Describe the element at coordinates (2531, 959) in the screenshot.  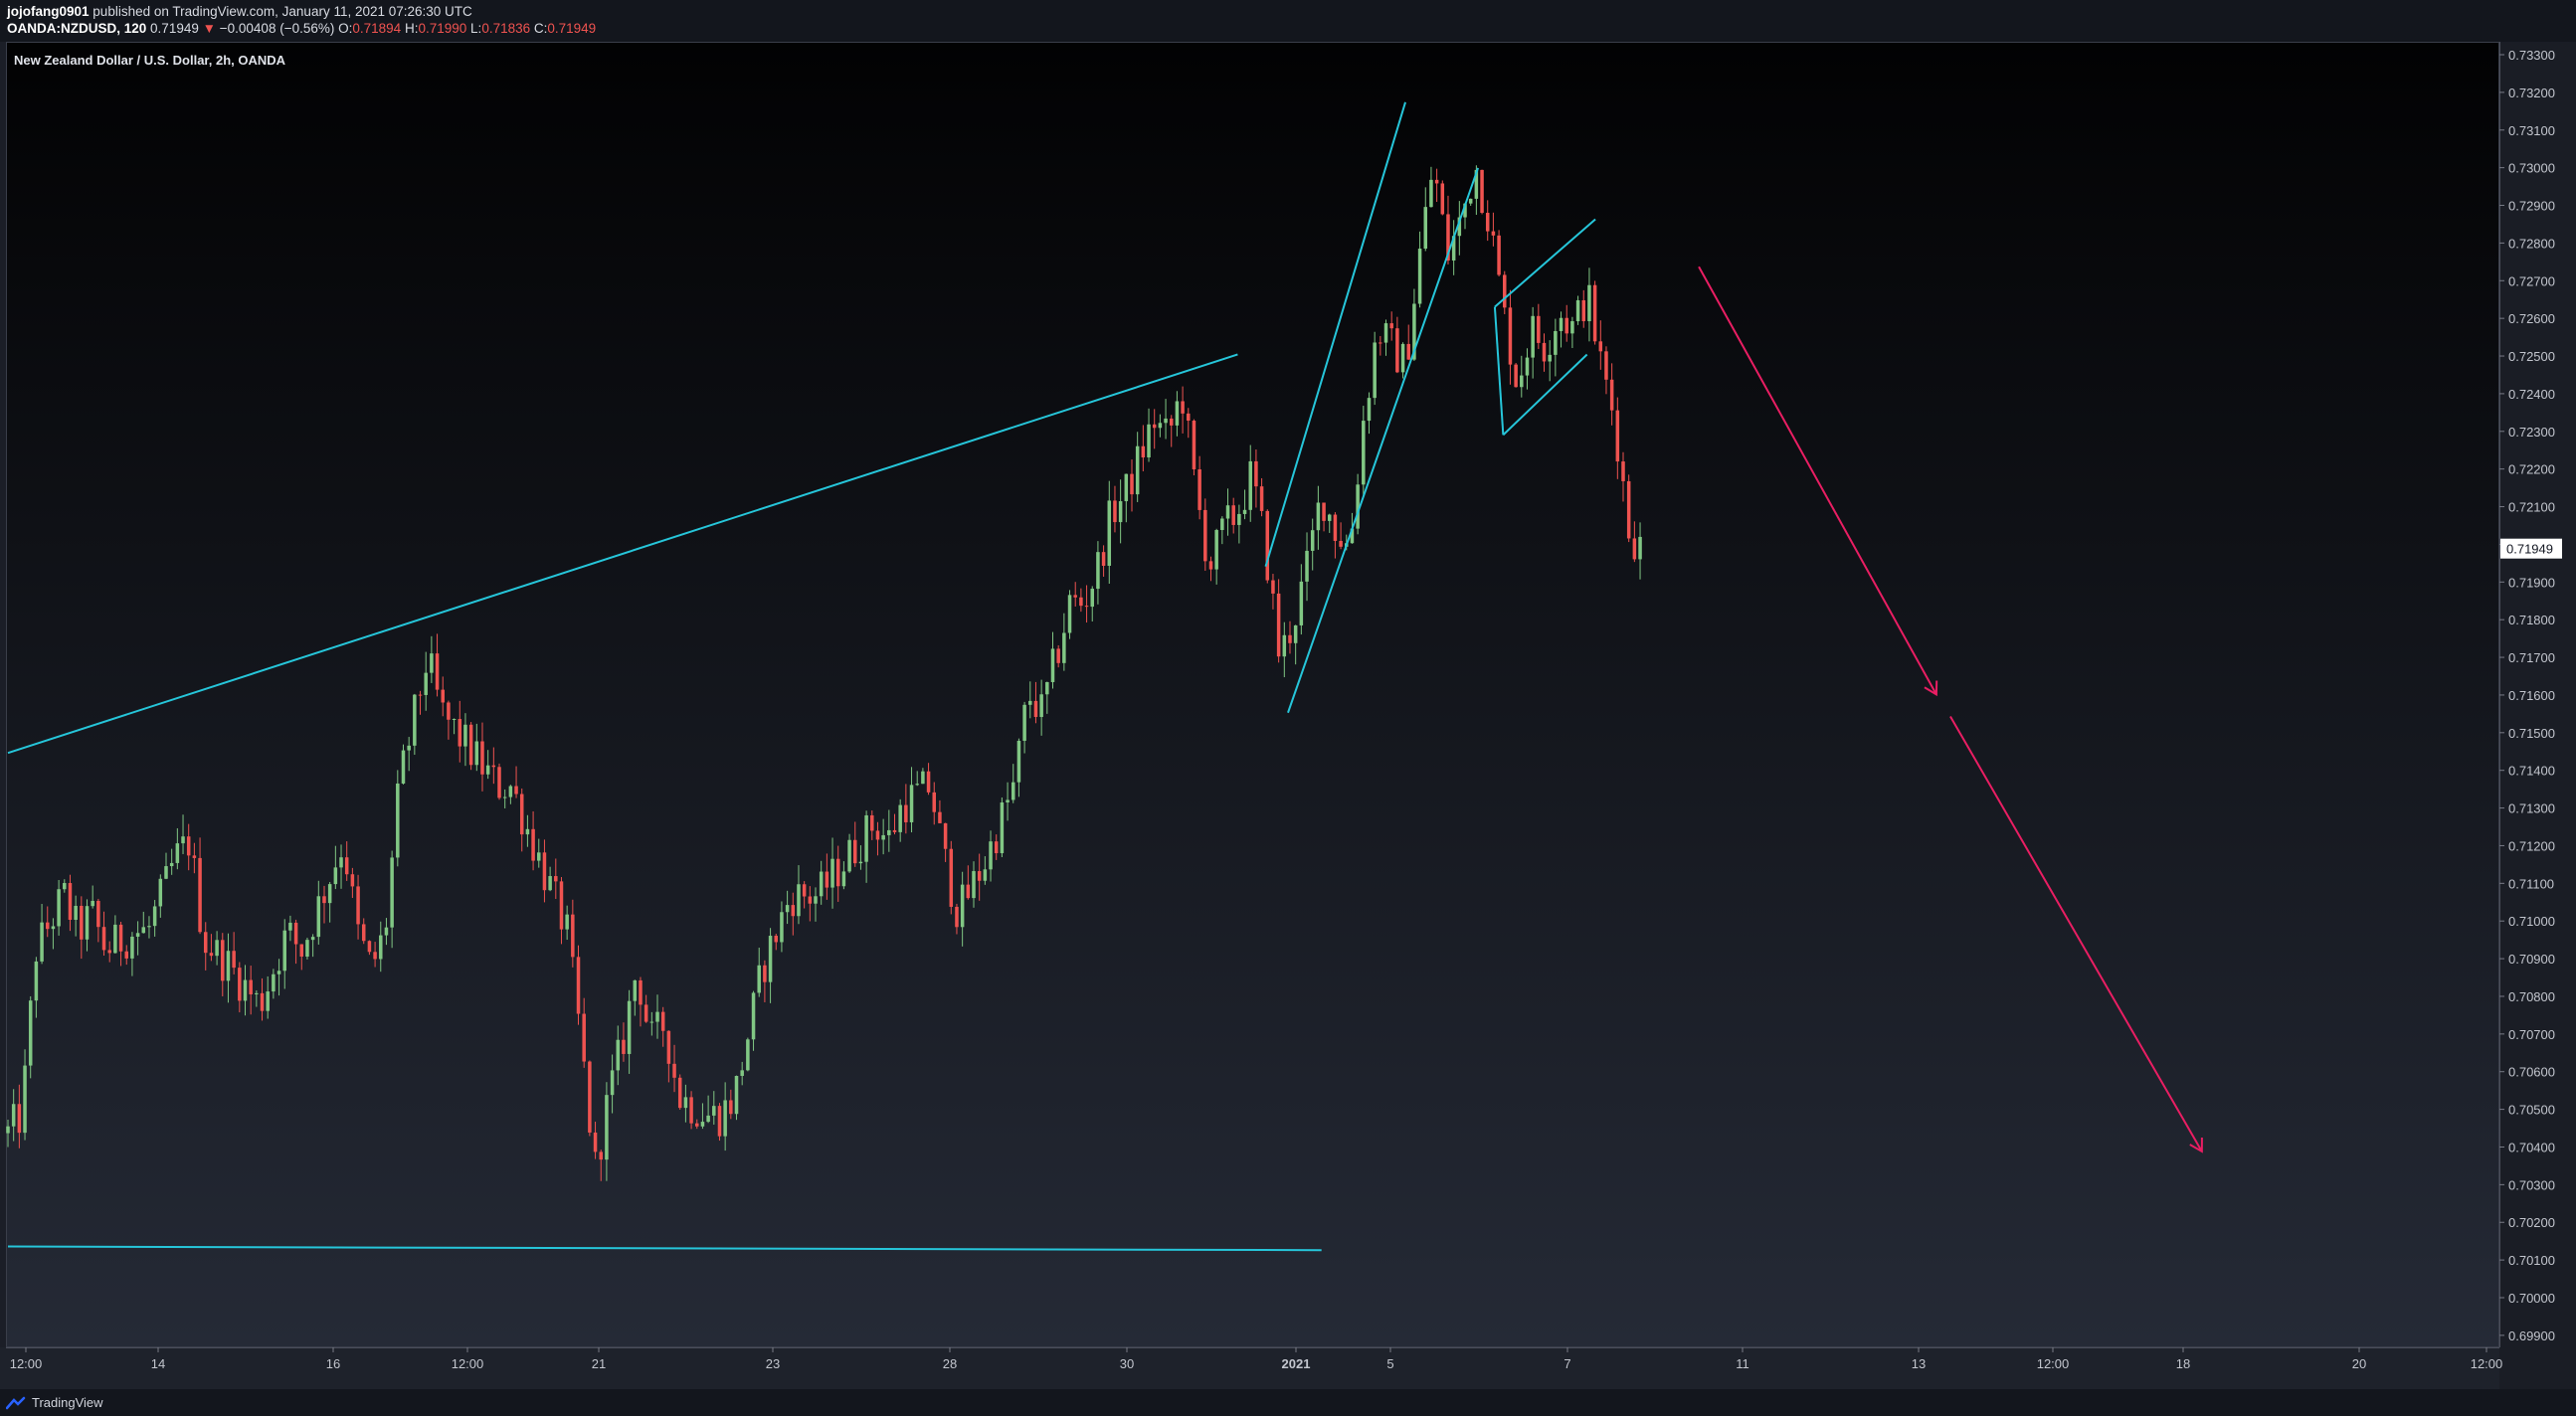
I see `price-tick-label: 0.70900` at that location.